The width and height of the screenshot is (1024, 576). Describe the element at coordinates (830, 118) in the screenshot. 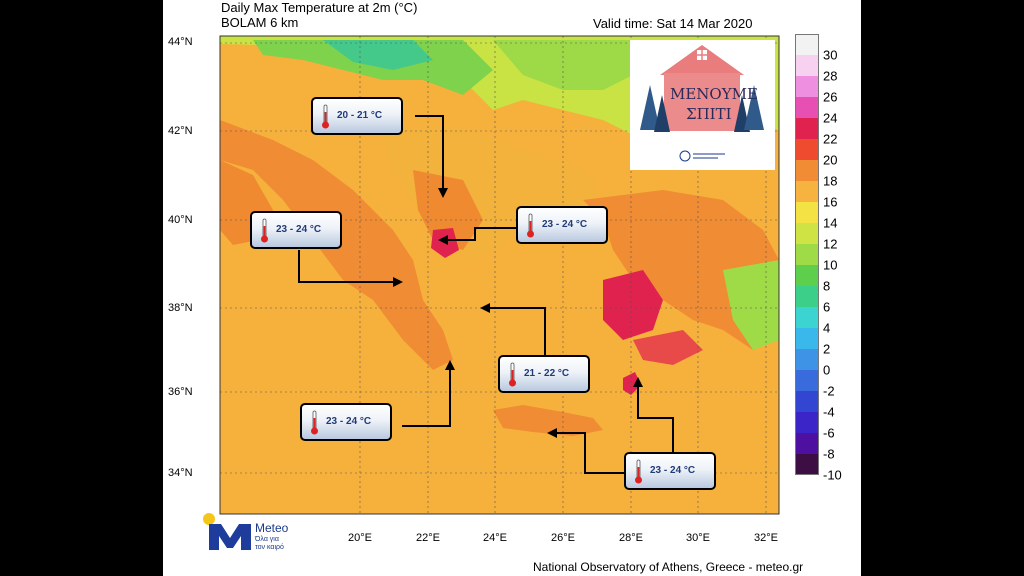

I see `colorbar-label: 24` at that location.